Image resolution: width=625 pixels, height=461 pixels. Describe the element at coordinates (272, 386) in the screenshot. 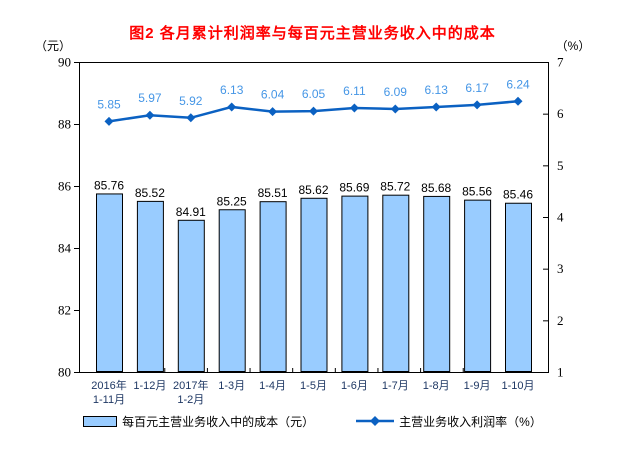

I see `x-axis-category-label: 1-4月` at that location.